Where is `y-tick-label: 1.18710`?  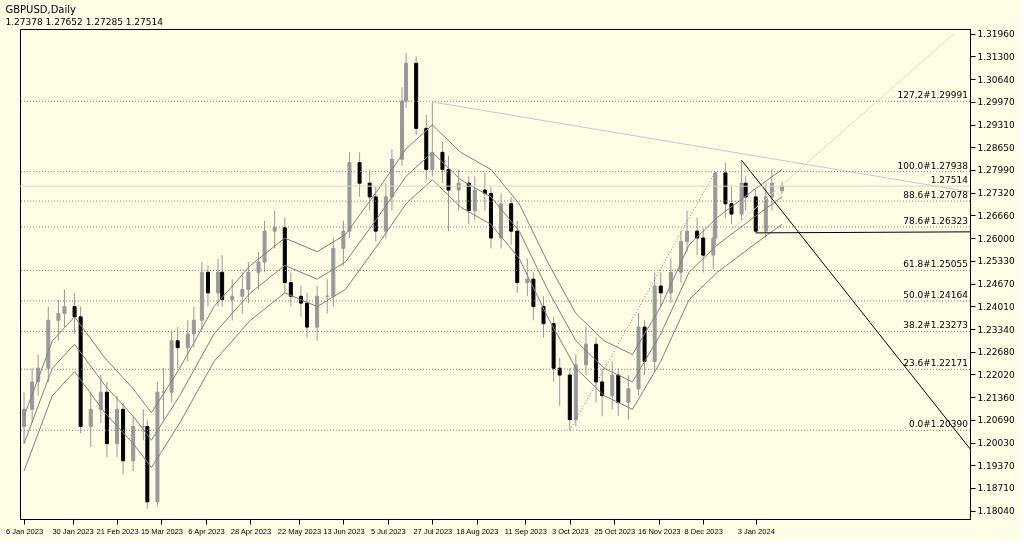 y-tick-label: 1.18710 is located at coordinates (996, 488).